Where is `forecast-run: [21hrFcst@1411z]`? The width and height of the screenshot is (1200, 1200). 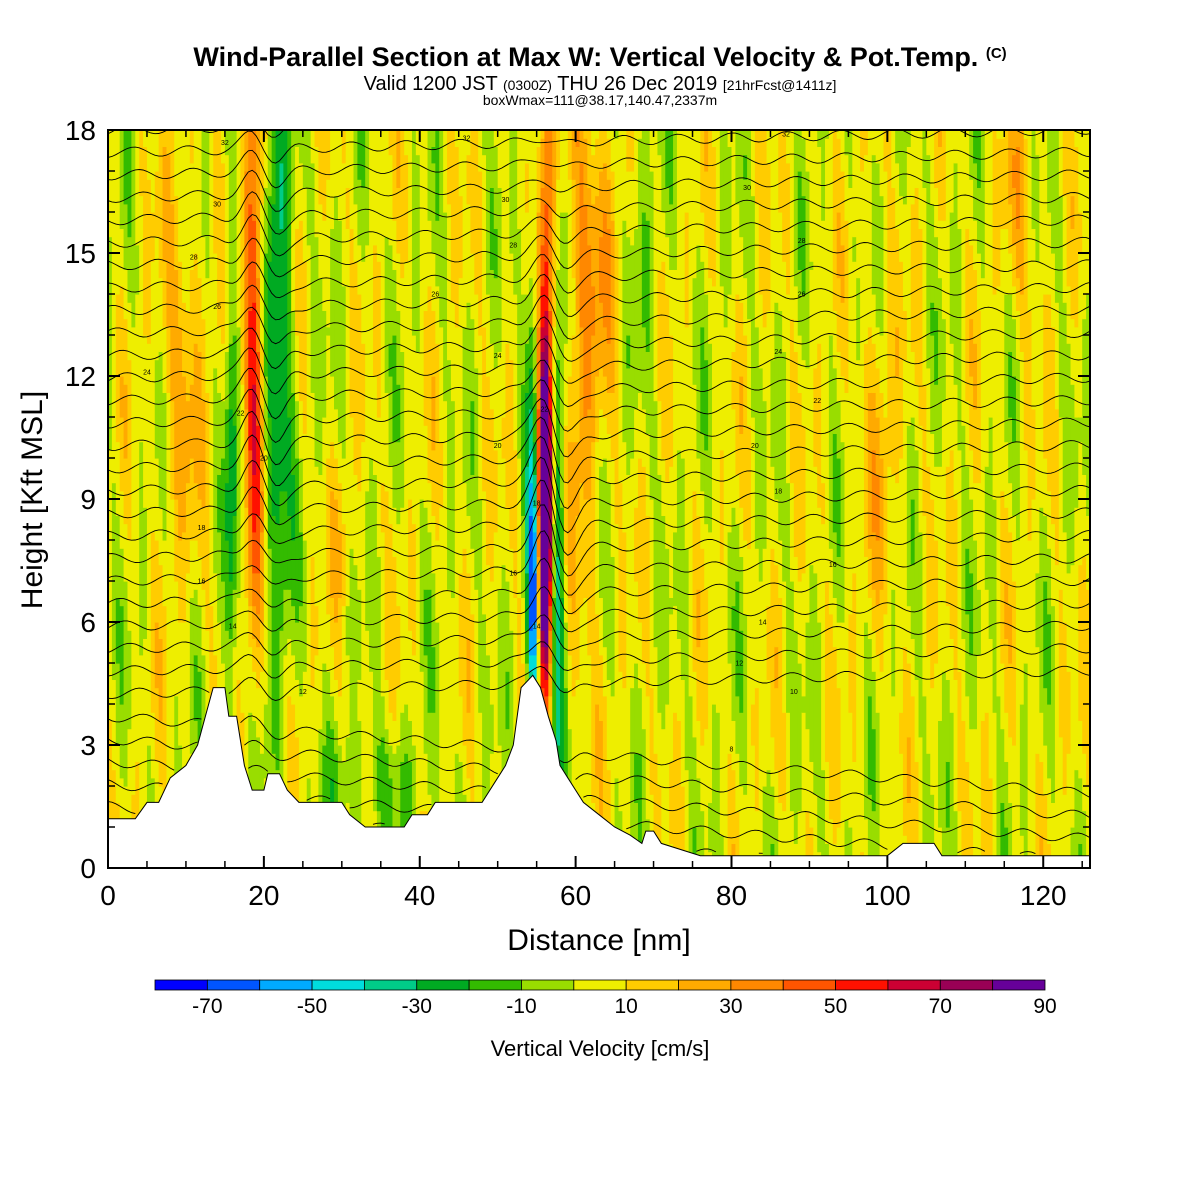 forecast-run: [21hrFcst@1411z] is located at coordinates (779, 85).